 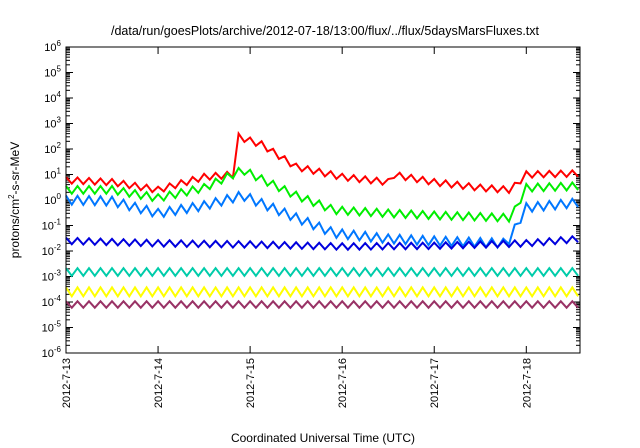 What do you see at coordinates (52, 225) in the screenshot?
I see `y-tick-label: 10⁻¹` at bounding box center [52, 225].